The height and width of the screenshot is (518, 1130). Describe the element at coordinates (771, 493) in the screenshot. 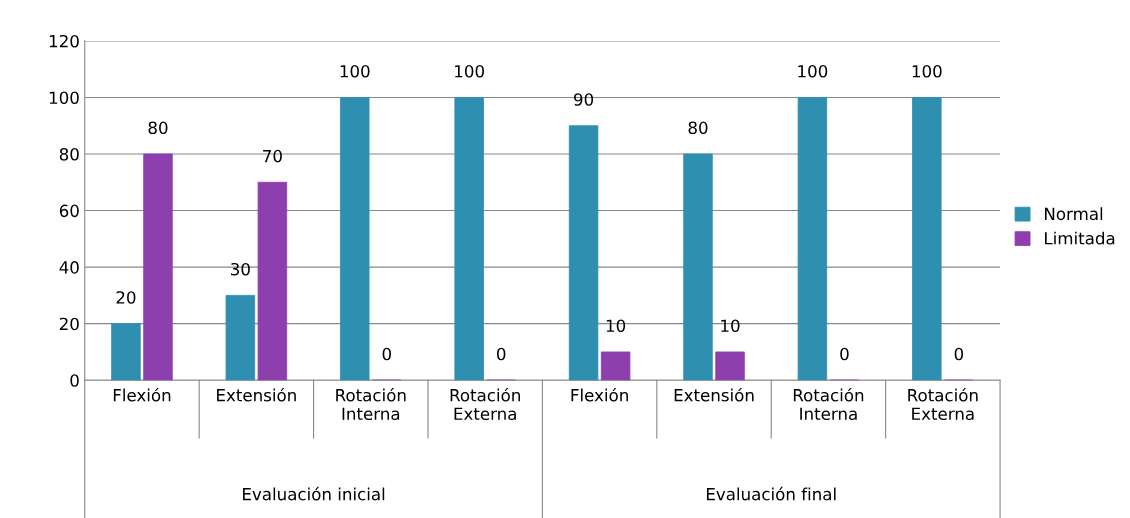

I see `text: Evaluación final` at that location.